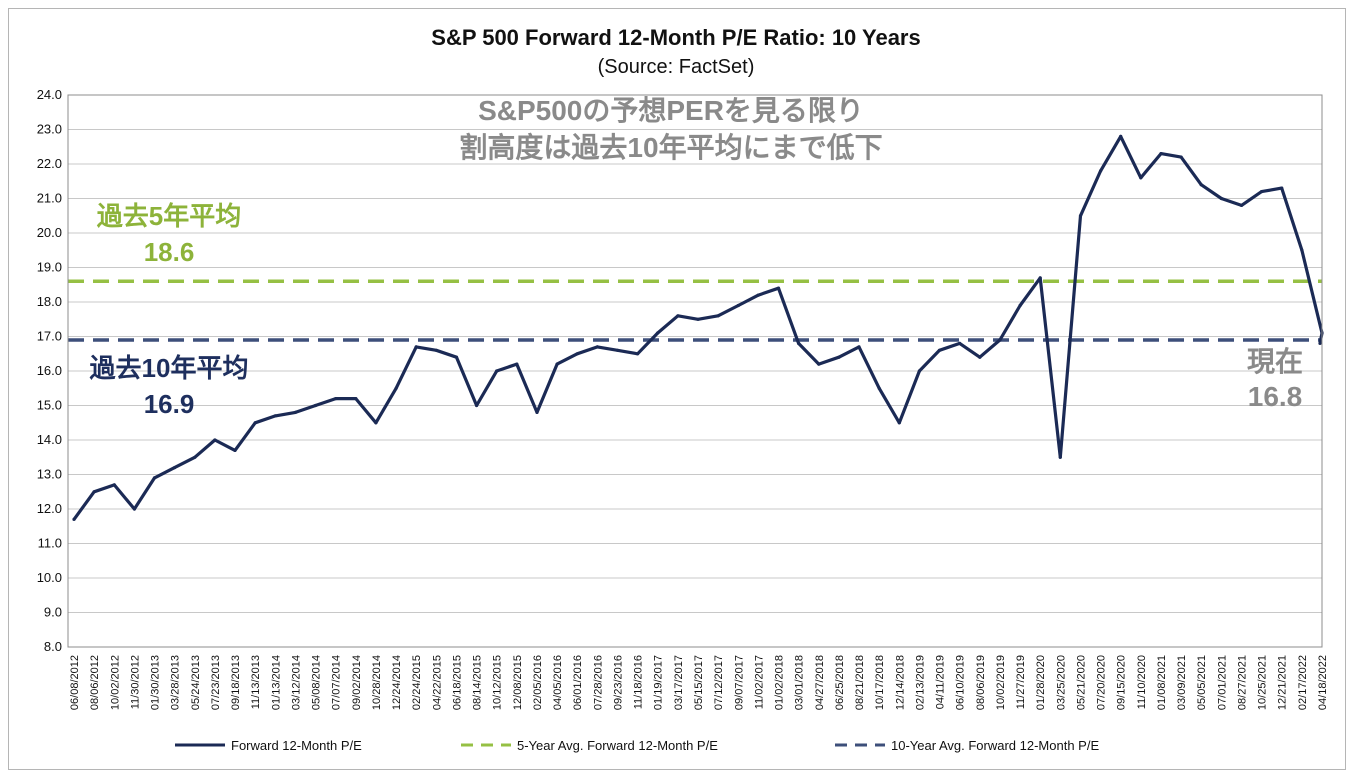 This screenshot has width=1354, height=778. I want to click on x-tick-label: 09/15/2020, so click(1122, 682).